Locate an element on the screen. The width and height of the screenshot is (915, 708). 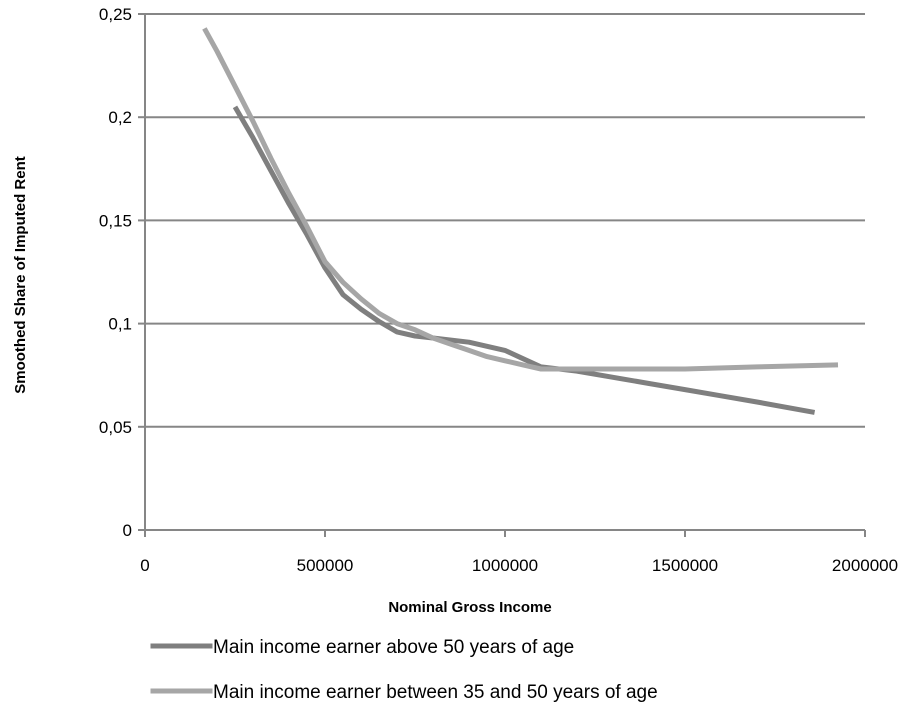
x-tick-label: 0 is located at coordinates (144, 565).